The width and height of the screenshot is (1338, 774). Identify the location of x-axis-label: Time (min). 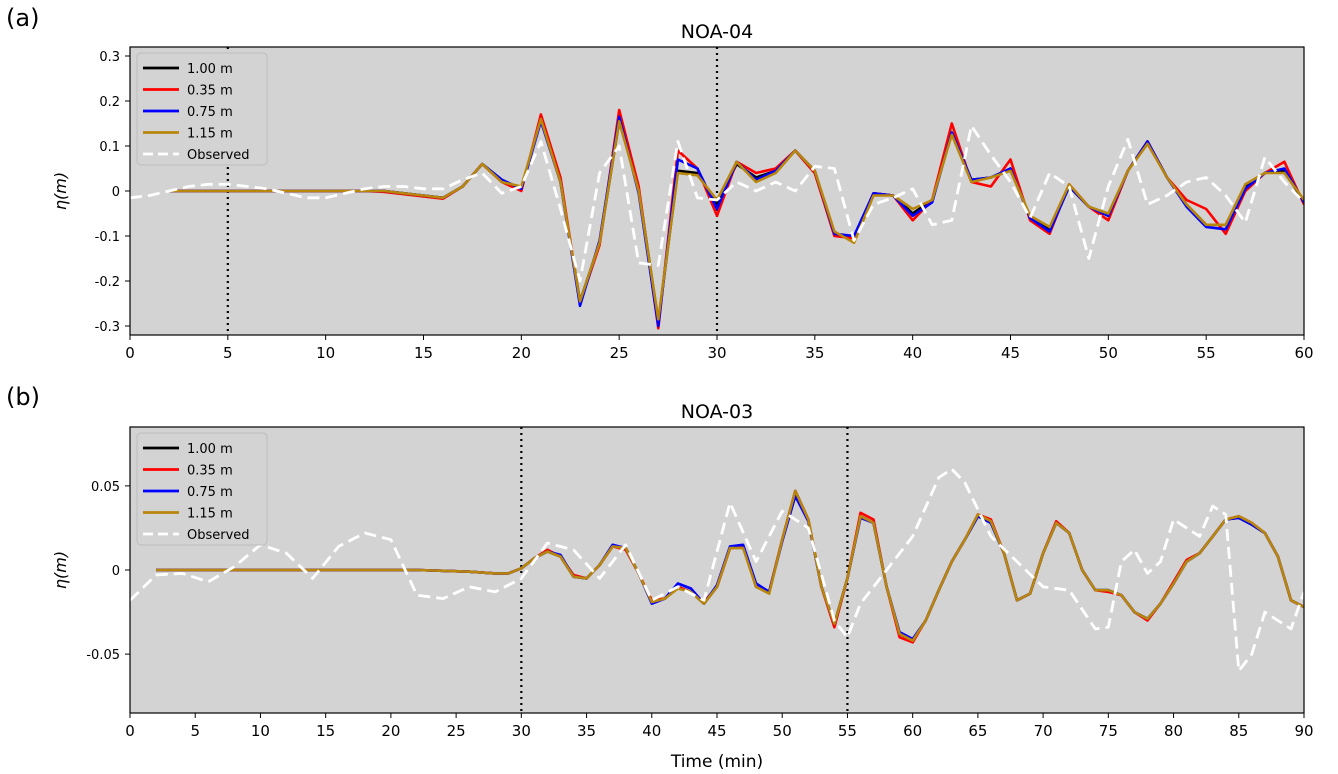
(716, 762).